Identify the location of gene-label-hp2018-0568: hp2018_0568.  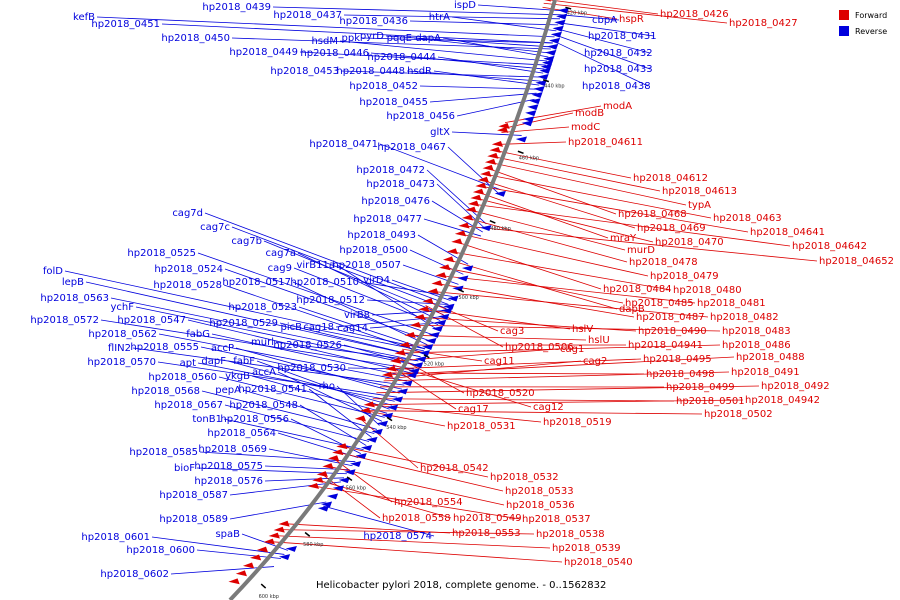
(165, 391).